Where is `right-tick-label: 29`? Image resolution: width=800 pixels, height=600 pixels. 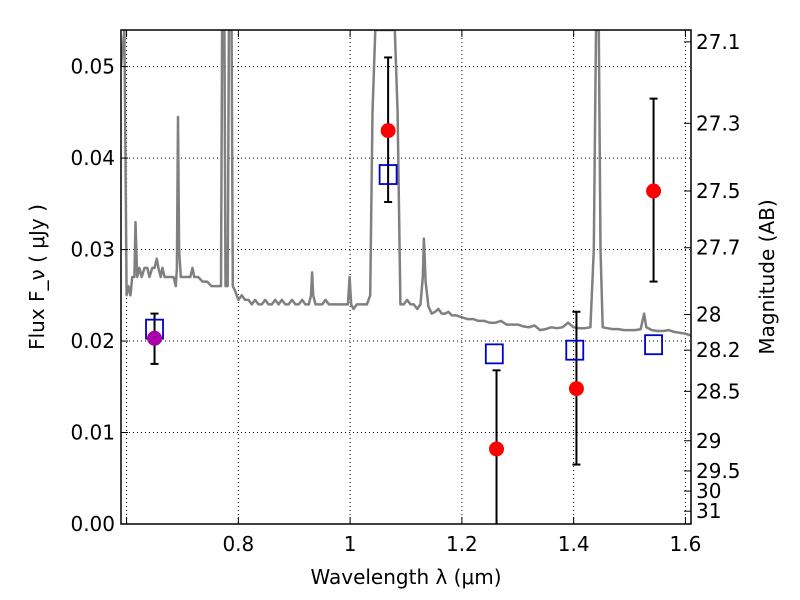
right-tick-label: 29 is located at coordinates (708, 441).